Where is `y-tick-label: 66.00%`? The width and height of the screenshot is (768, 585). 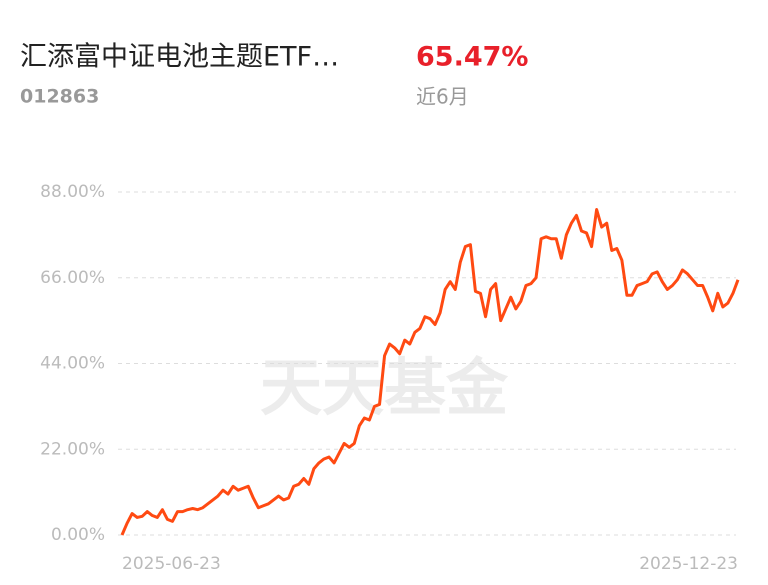
y-tick-label: 66.00% is located at coordinates (72, 278).